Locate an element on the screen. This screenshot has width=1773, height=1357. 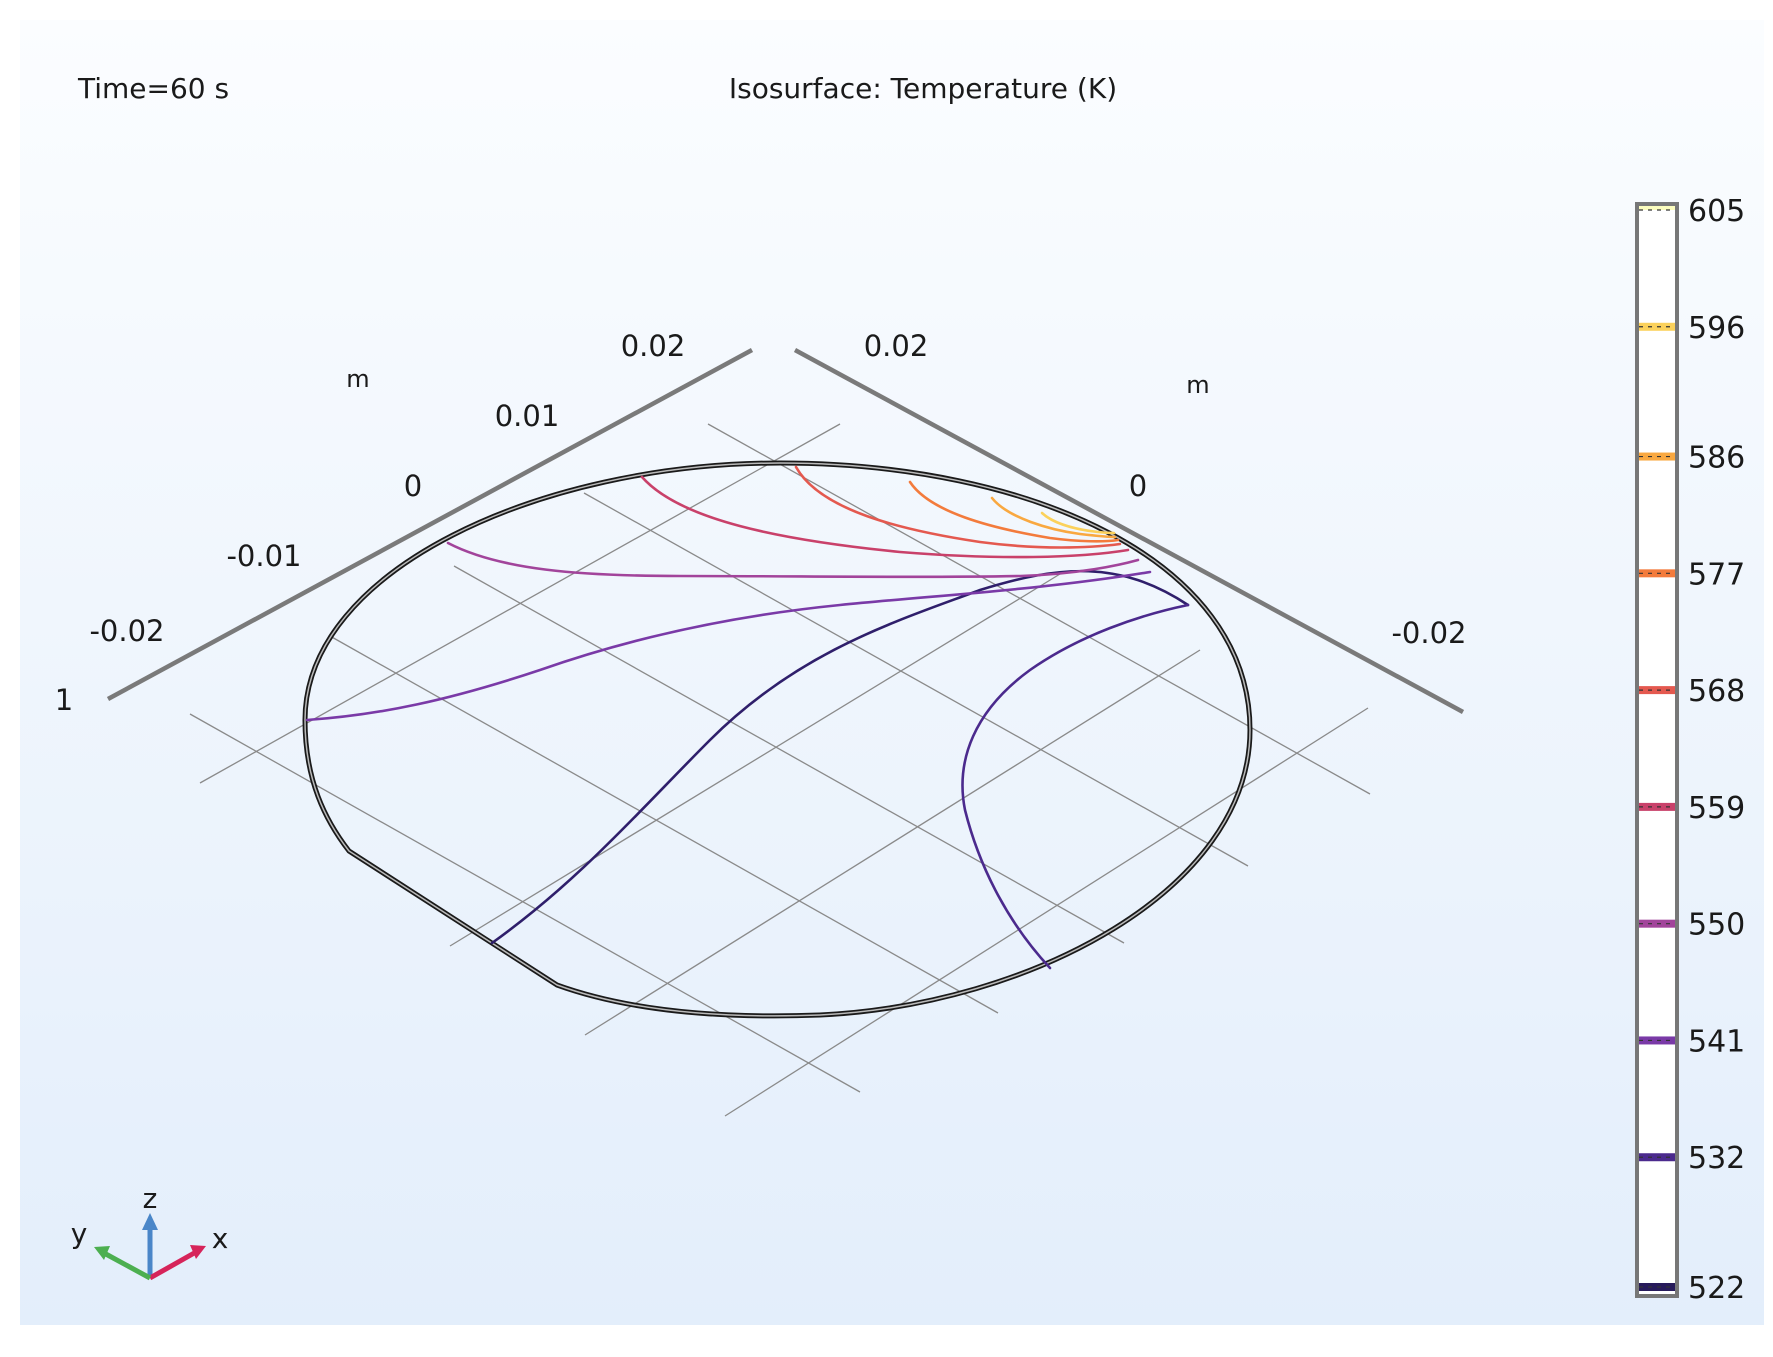
triad-x-arrow is located at coordinates (173, 1265).